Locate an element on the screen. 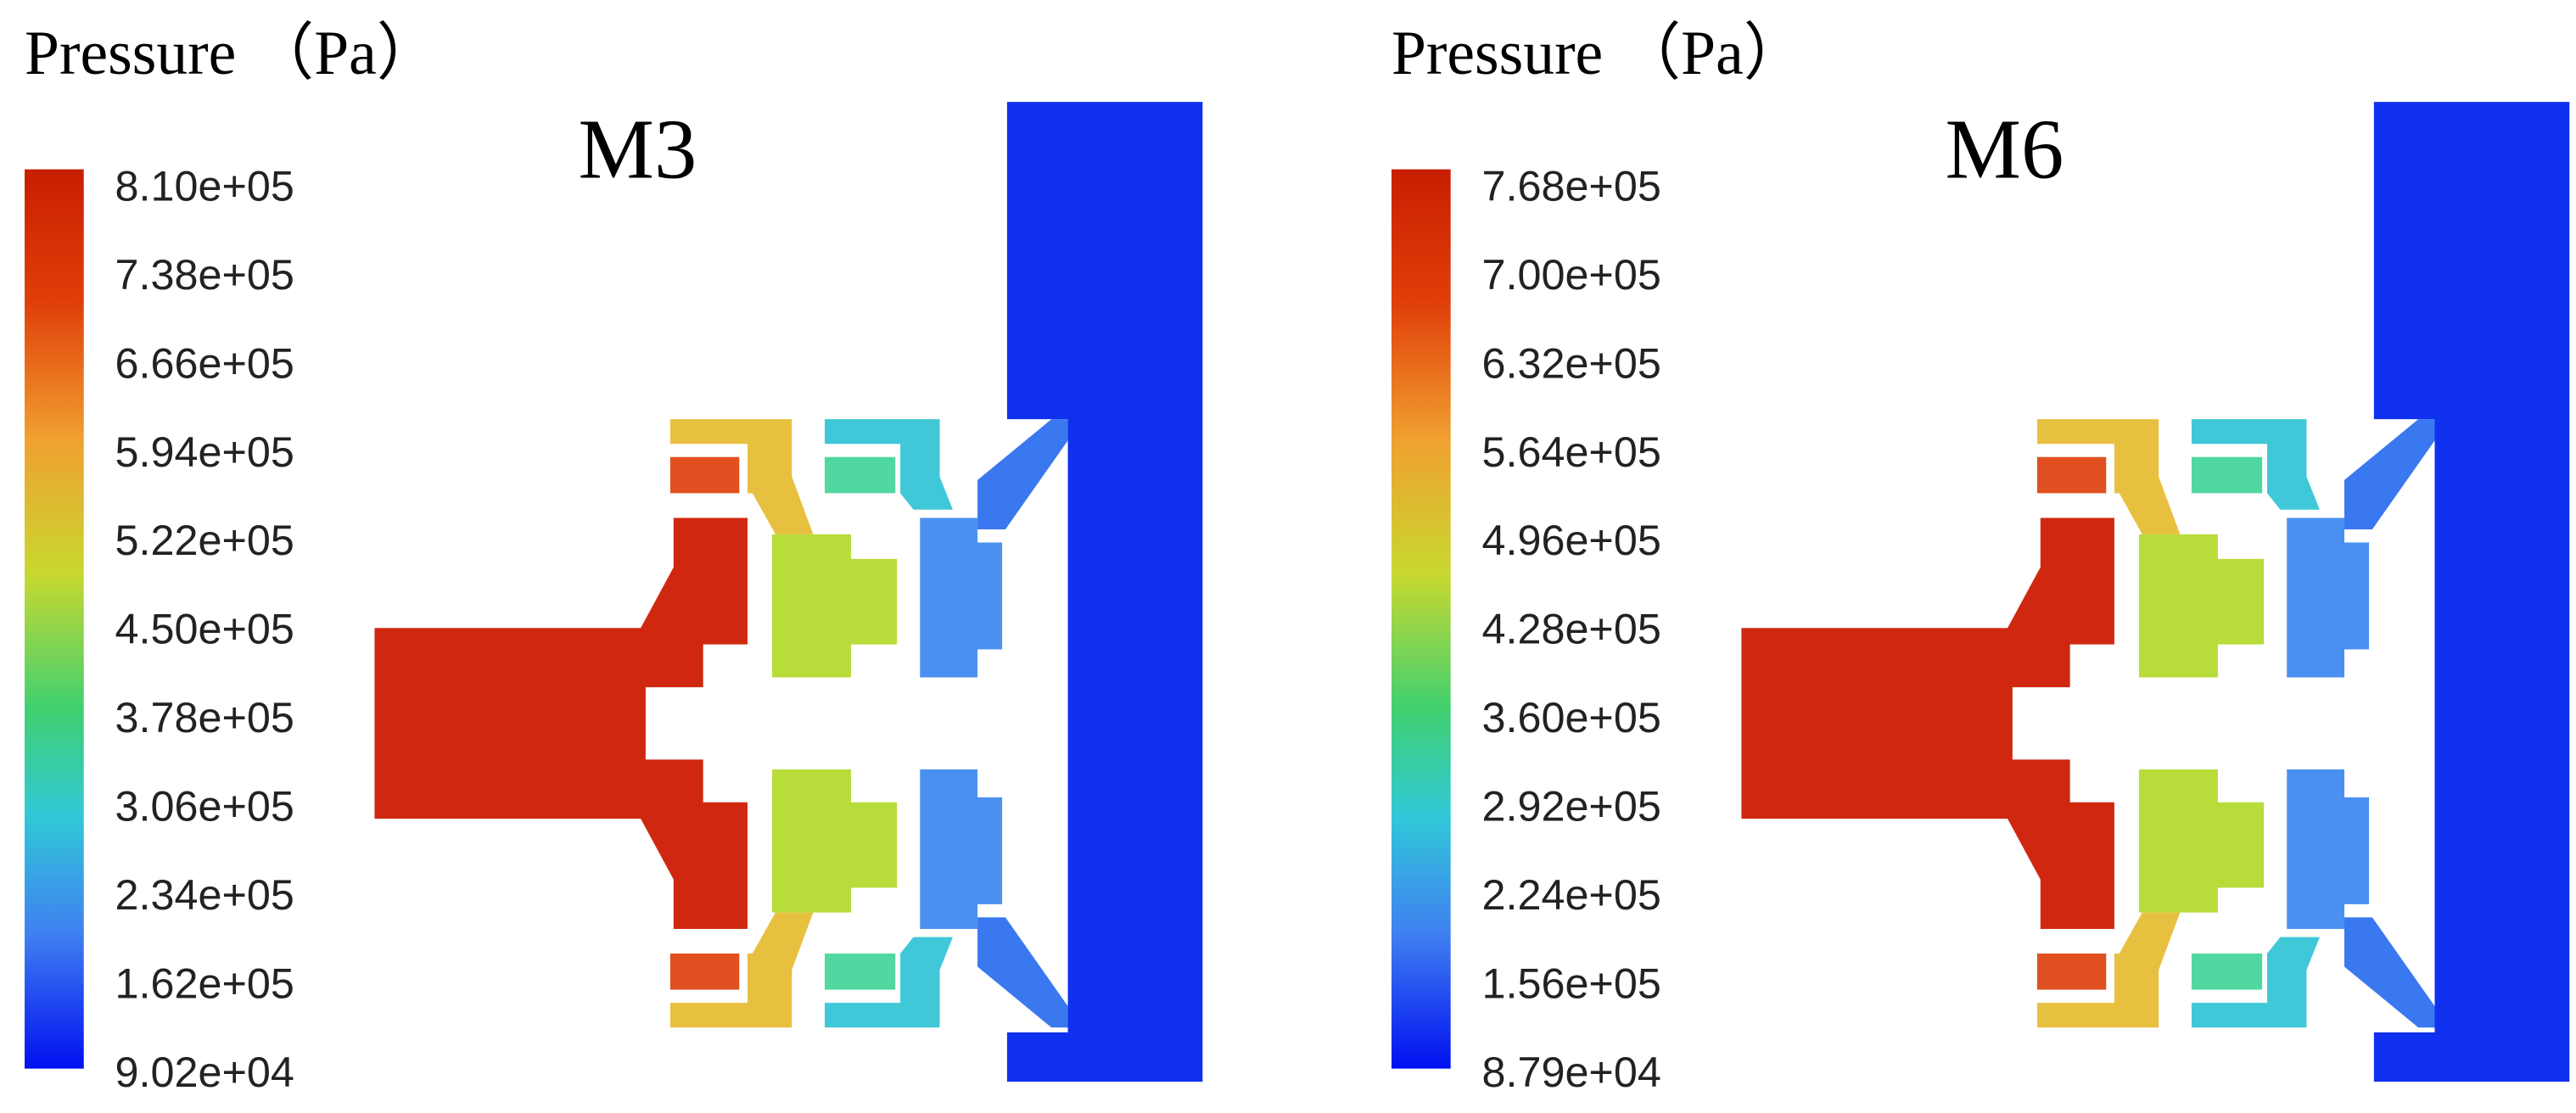  colorbar-tick-label: 7.00e+05 is located at coordinates (1571, 274).